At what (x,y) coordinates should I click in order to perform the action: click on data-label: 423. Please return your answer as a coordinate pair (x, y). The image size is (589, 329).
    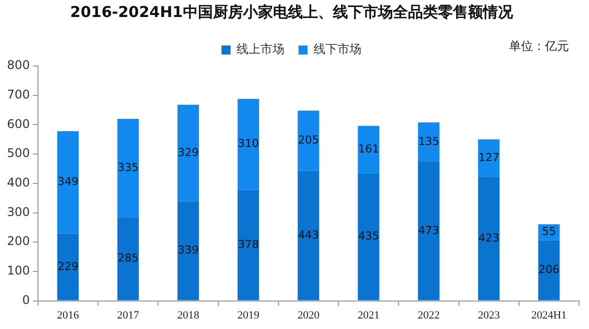
    Looking at the image, I should click on (489, 237).